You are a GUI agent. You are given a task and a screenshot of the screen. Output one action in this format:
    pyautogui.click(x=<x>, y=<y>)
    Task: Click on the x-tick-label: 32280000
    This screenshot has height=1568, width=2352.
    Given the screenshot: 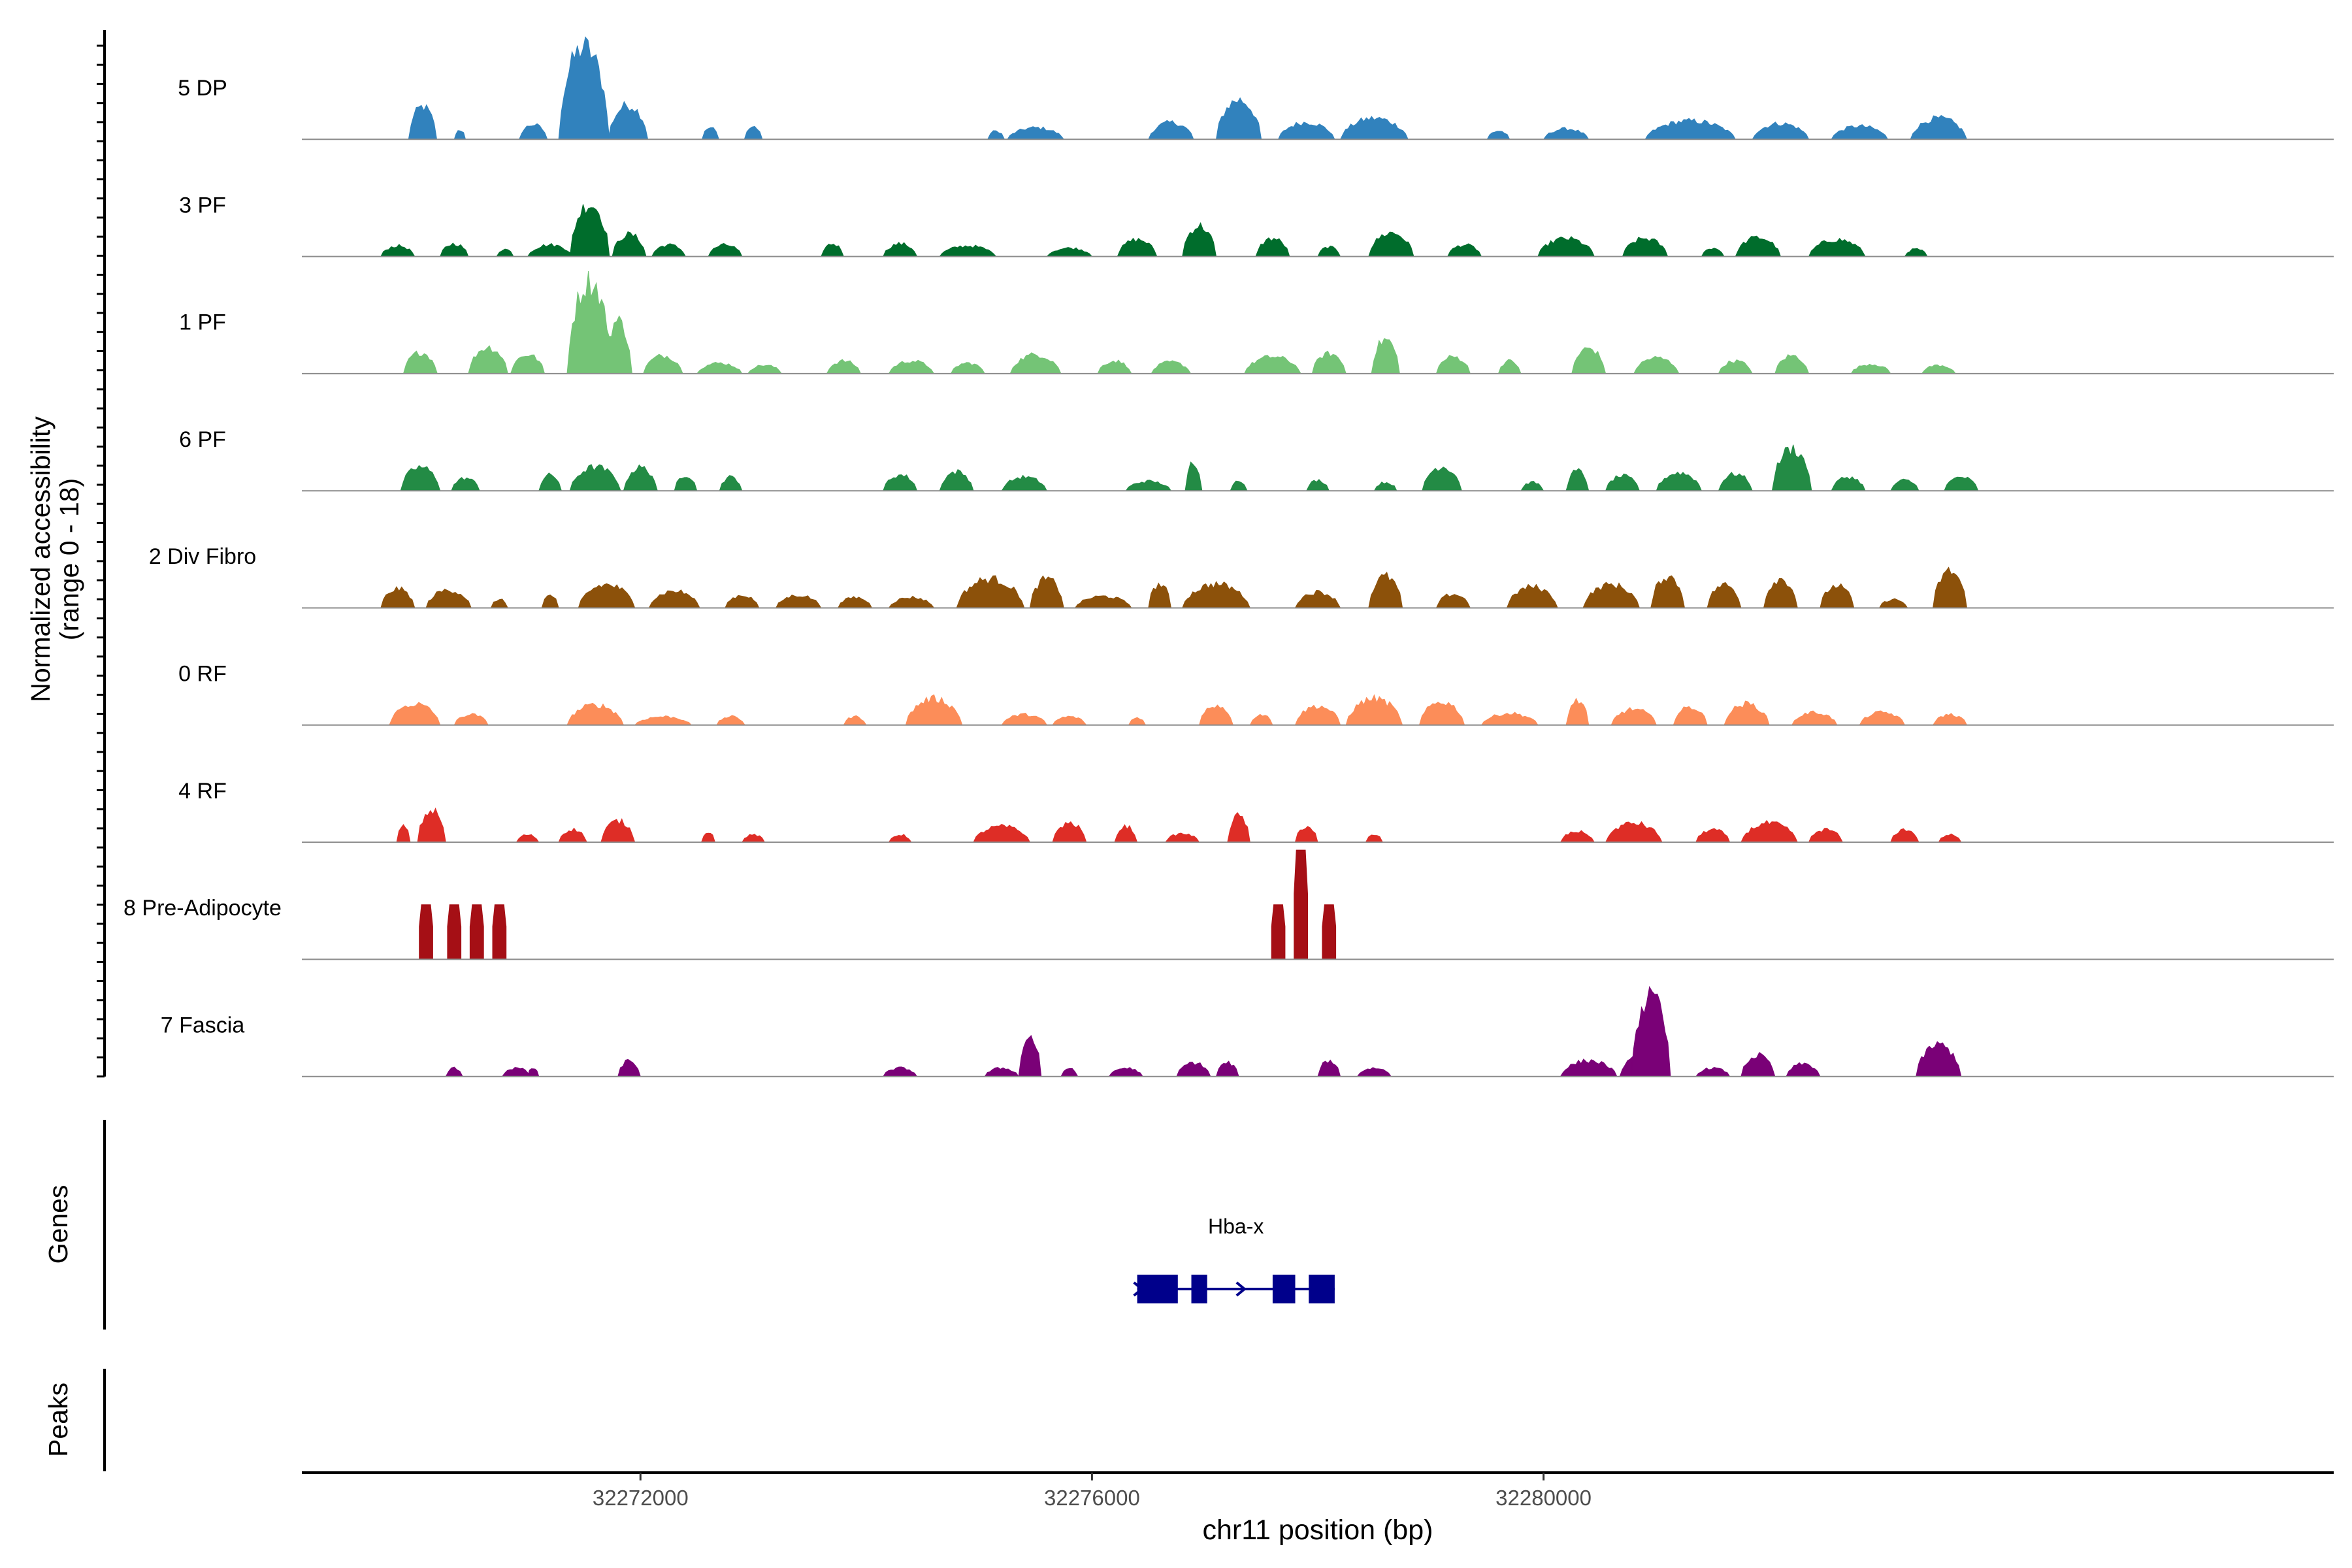 What is the action you would take?
    pyautogui.click(x=1543, y=1498)
    